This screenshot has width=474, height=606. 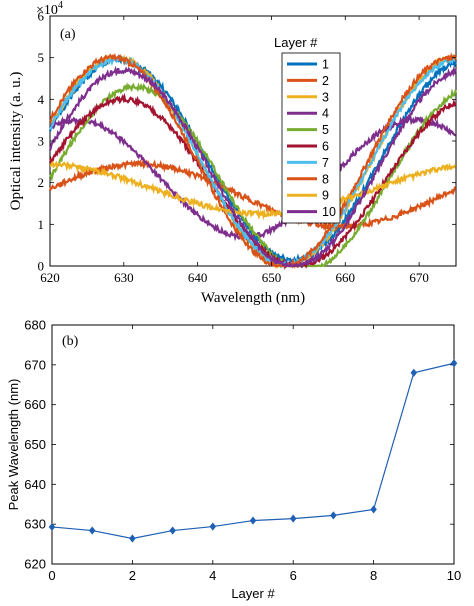 What do you see at coordinates (296, 42) in the screenshot?
I see `legend-title: Layer #` at bounding box center [296, 42].